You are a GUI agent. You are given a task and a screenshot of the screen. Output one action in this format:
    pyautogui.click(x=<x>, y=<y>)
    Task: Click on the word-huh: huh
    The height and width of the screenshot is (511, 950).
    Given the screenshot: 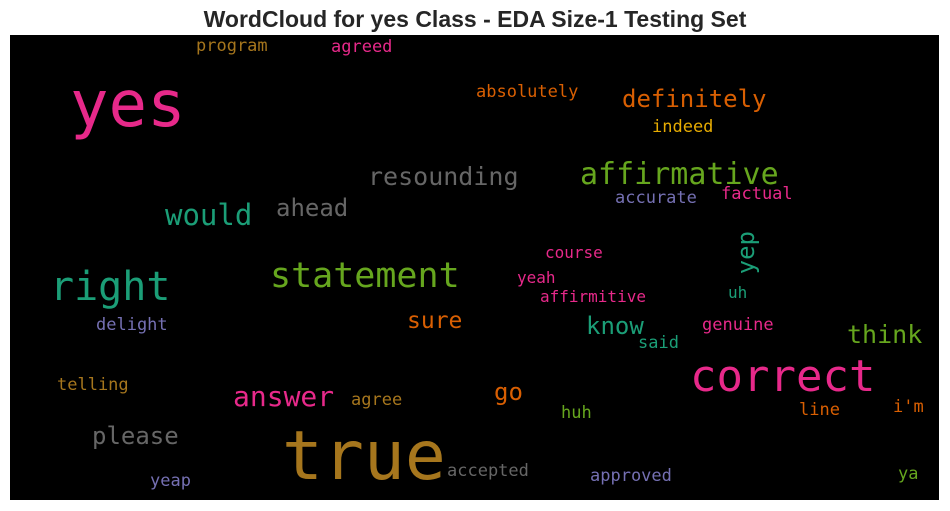 What is the action you would take?
    pyautogui.click(x=576, y=413)
    